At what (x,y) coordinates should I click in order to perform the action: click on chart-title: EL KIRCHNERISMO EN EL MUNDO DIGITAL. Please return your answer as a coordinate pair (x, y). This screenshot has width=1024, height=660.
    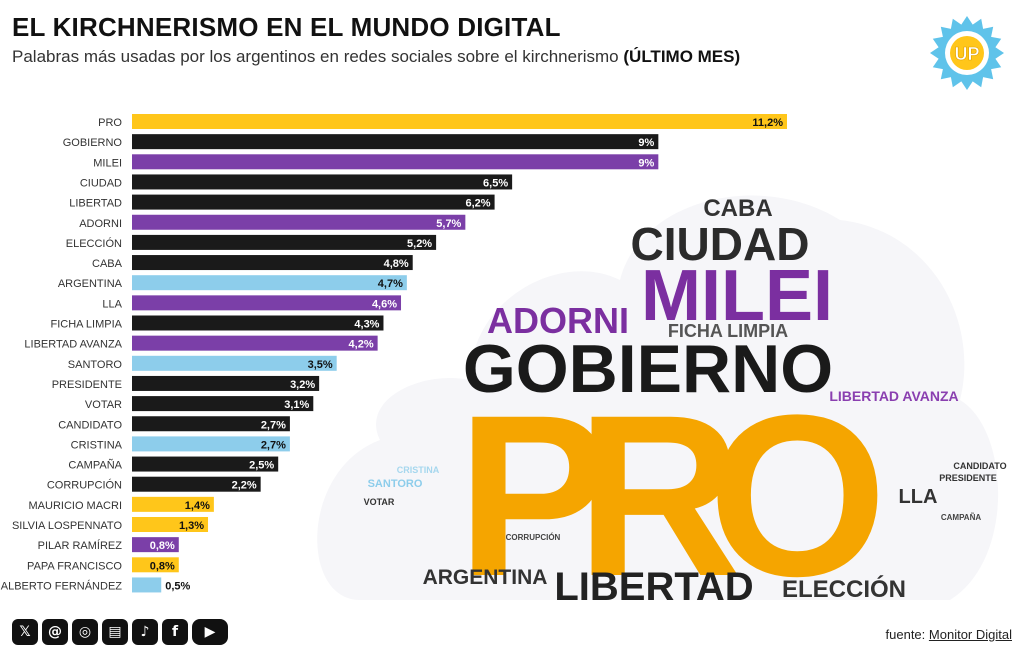
    Looking at the image, I should click on (286, 27).